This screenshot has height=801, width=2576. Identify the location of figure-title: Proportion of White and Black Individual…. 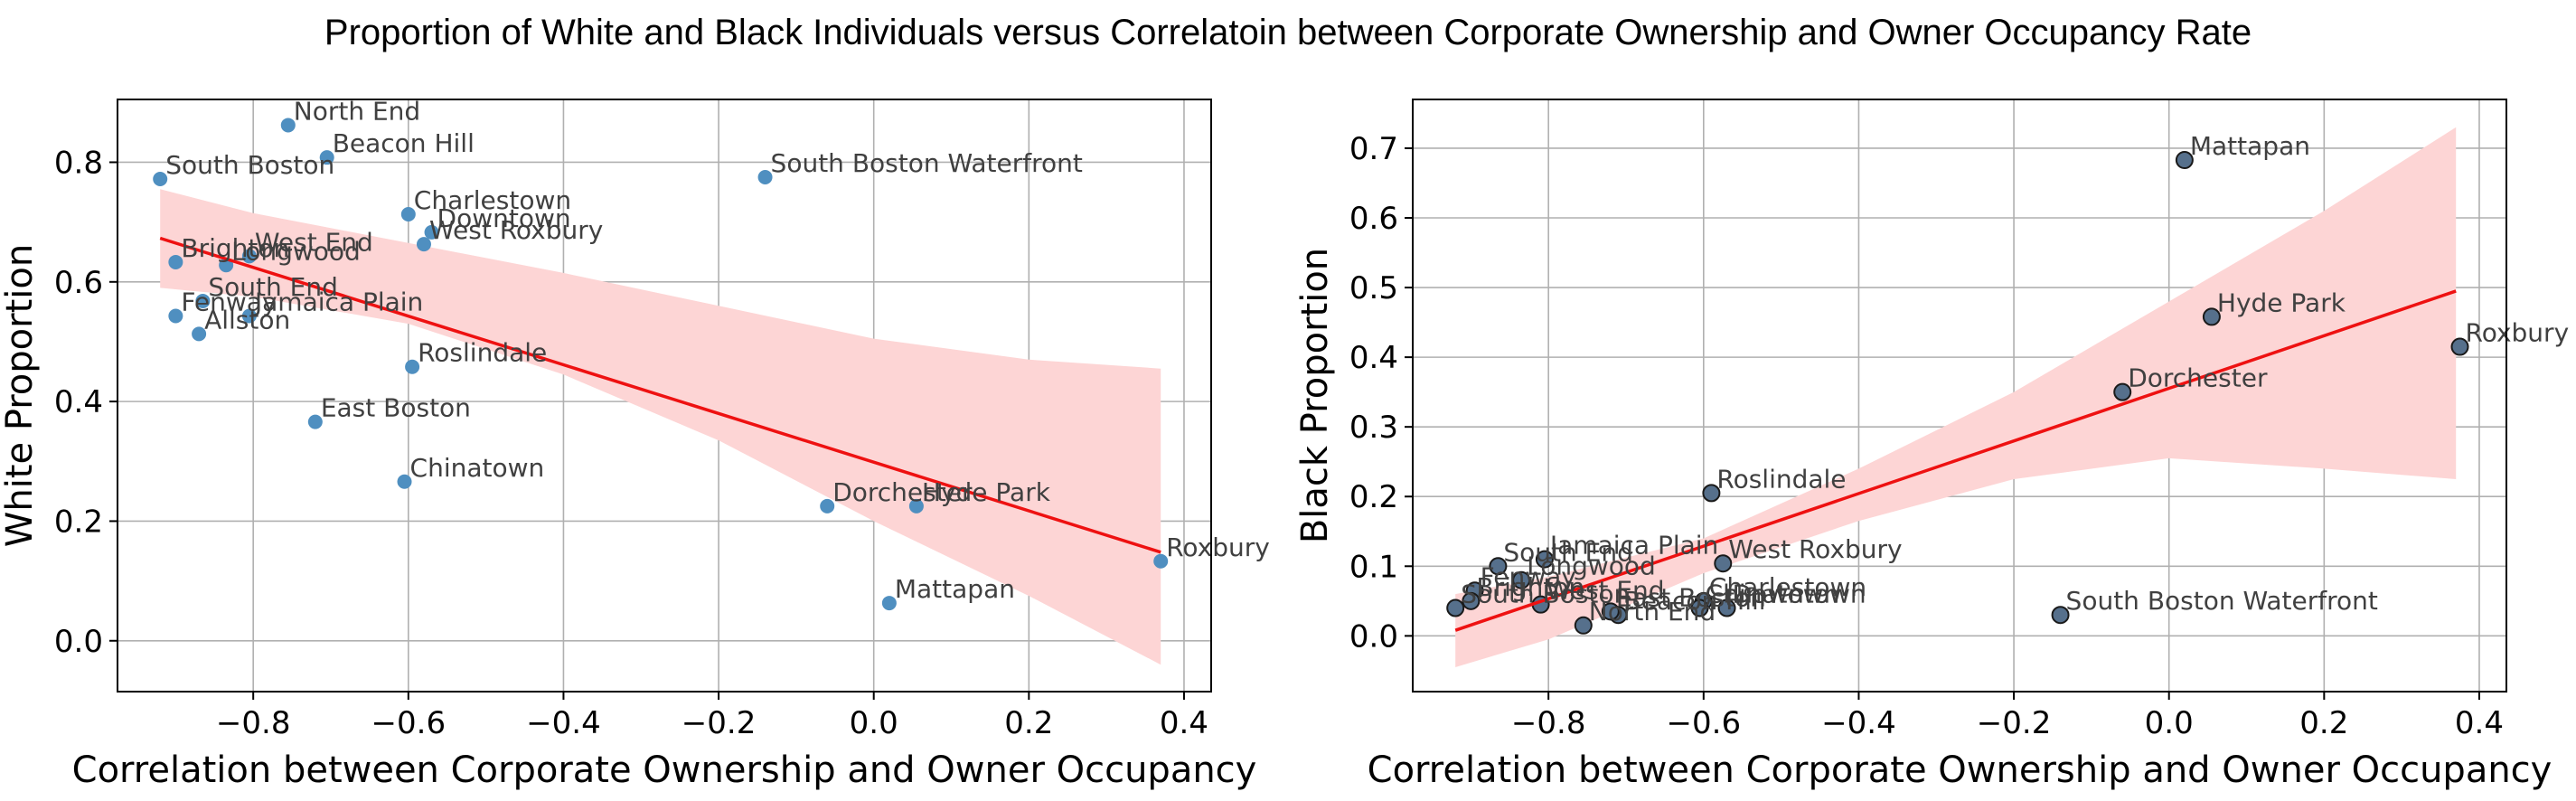
(1288, 32).